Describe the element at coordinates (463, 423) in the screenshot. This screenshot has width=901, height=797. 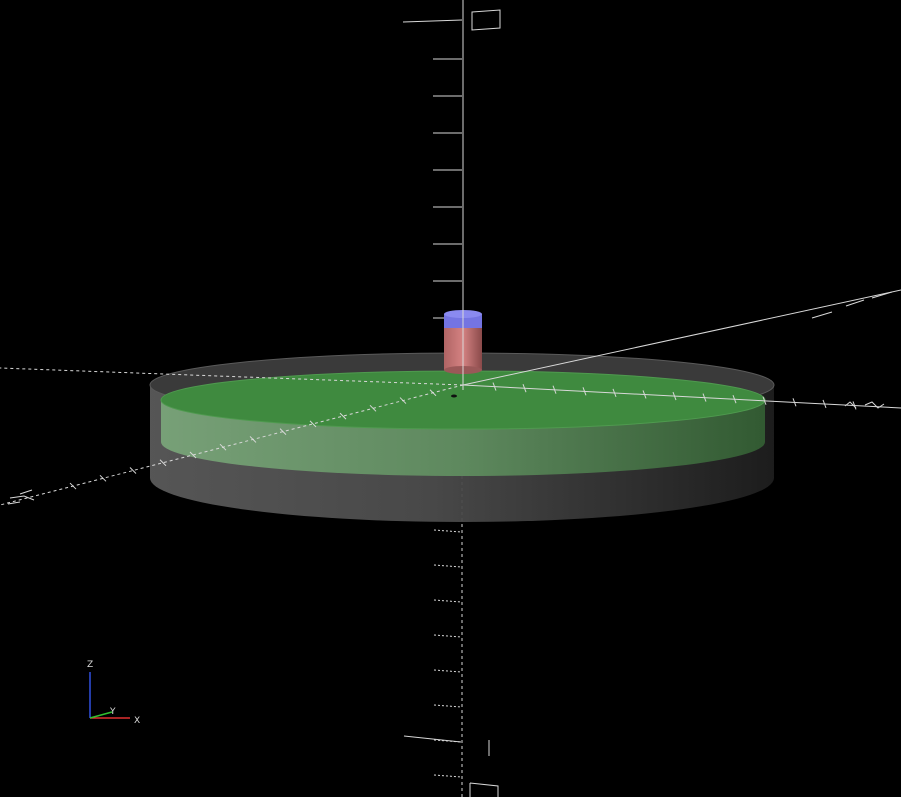
I see `green-disc` at that location.